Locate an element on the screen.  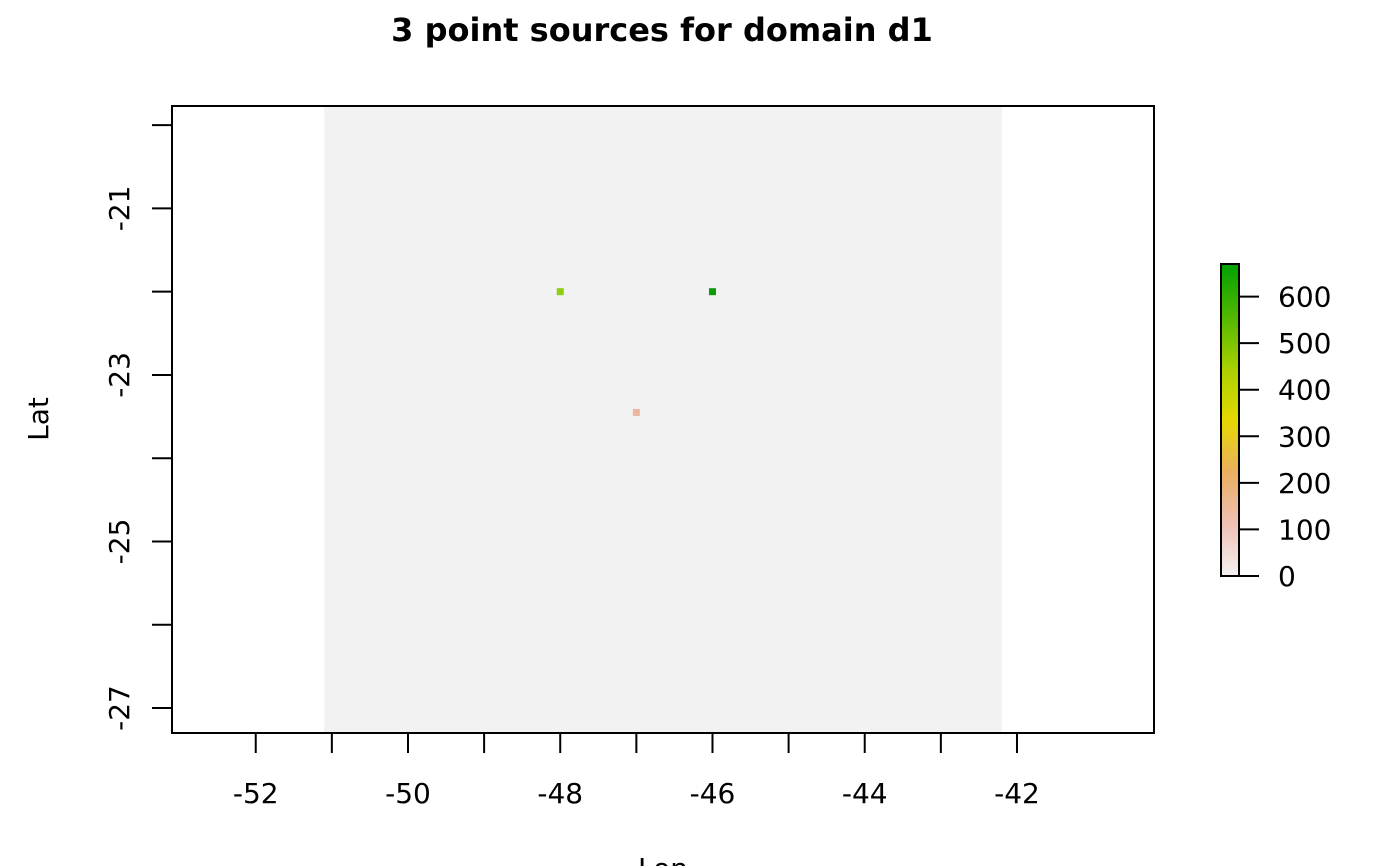
y-tick-label: -21 is located at coordinates (119, 209).